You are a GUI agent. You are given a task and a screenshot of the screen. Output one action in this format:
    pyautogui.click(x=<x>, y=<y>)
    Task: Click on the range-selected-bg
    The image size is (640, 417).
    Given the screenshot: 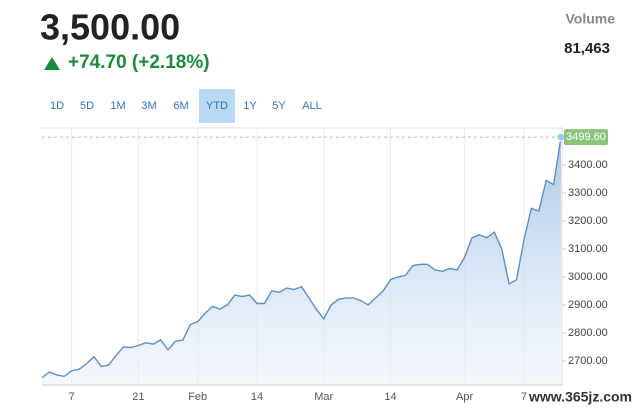 What is the action you would take?
    pyautogui.click(x=217, y=106)
    